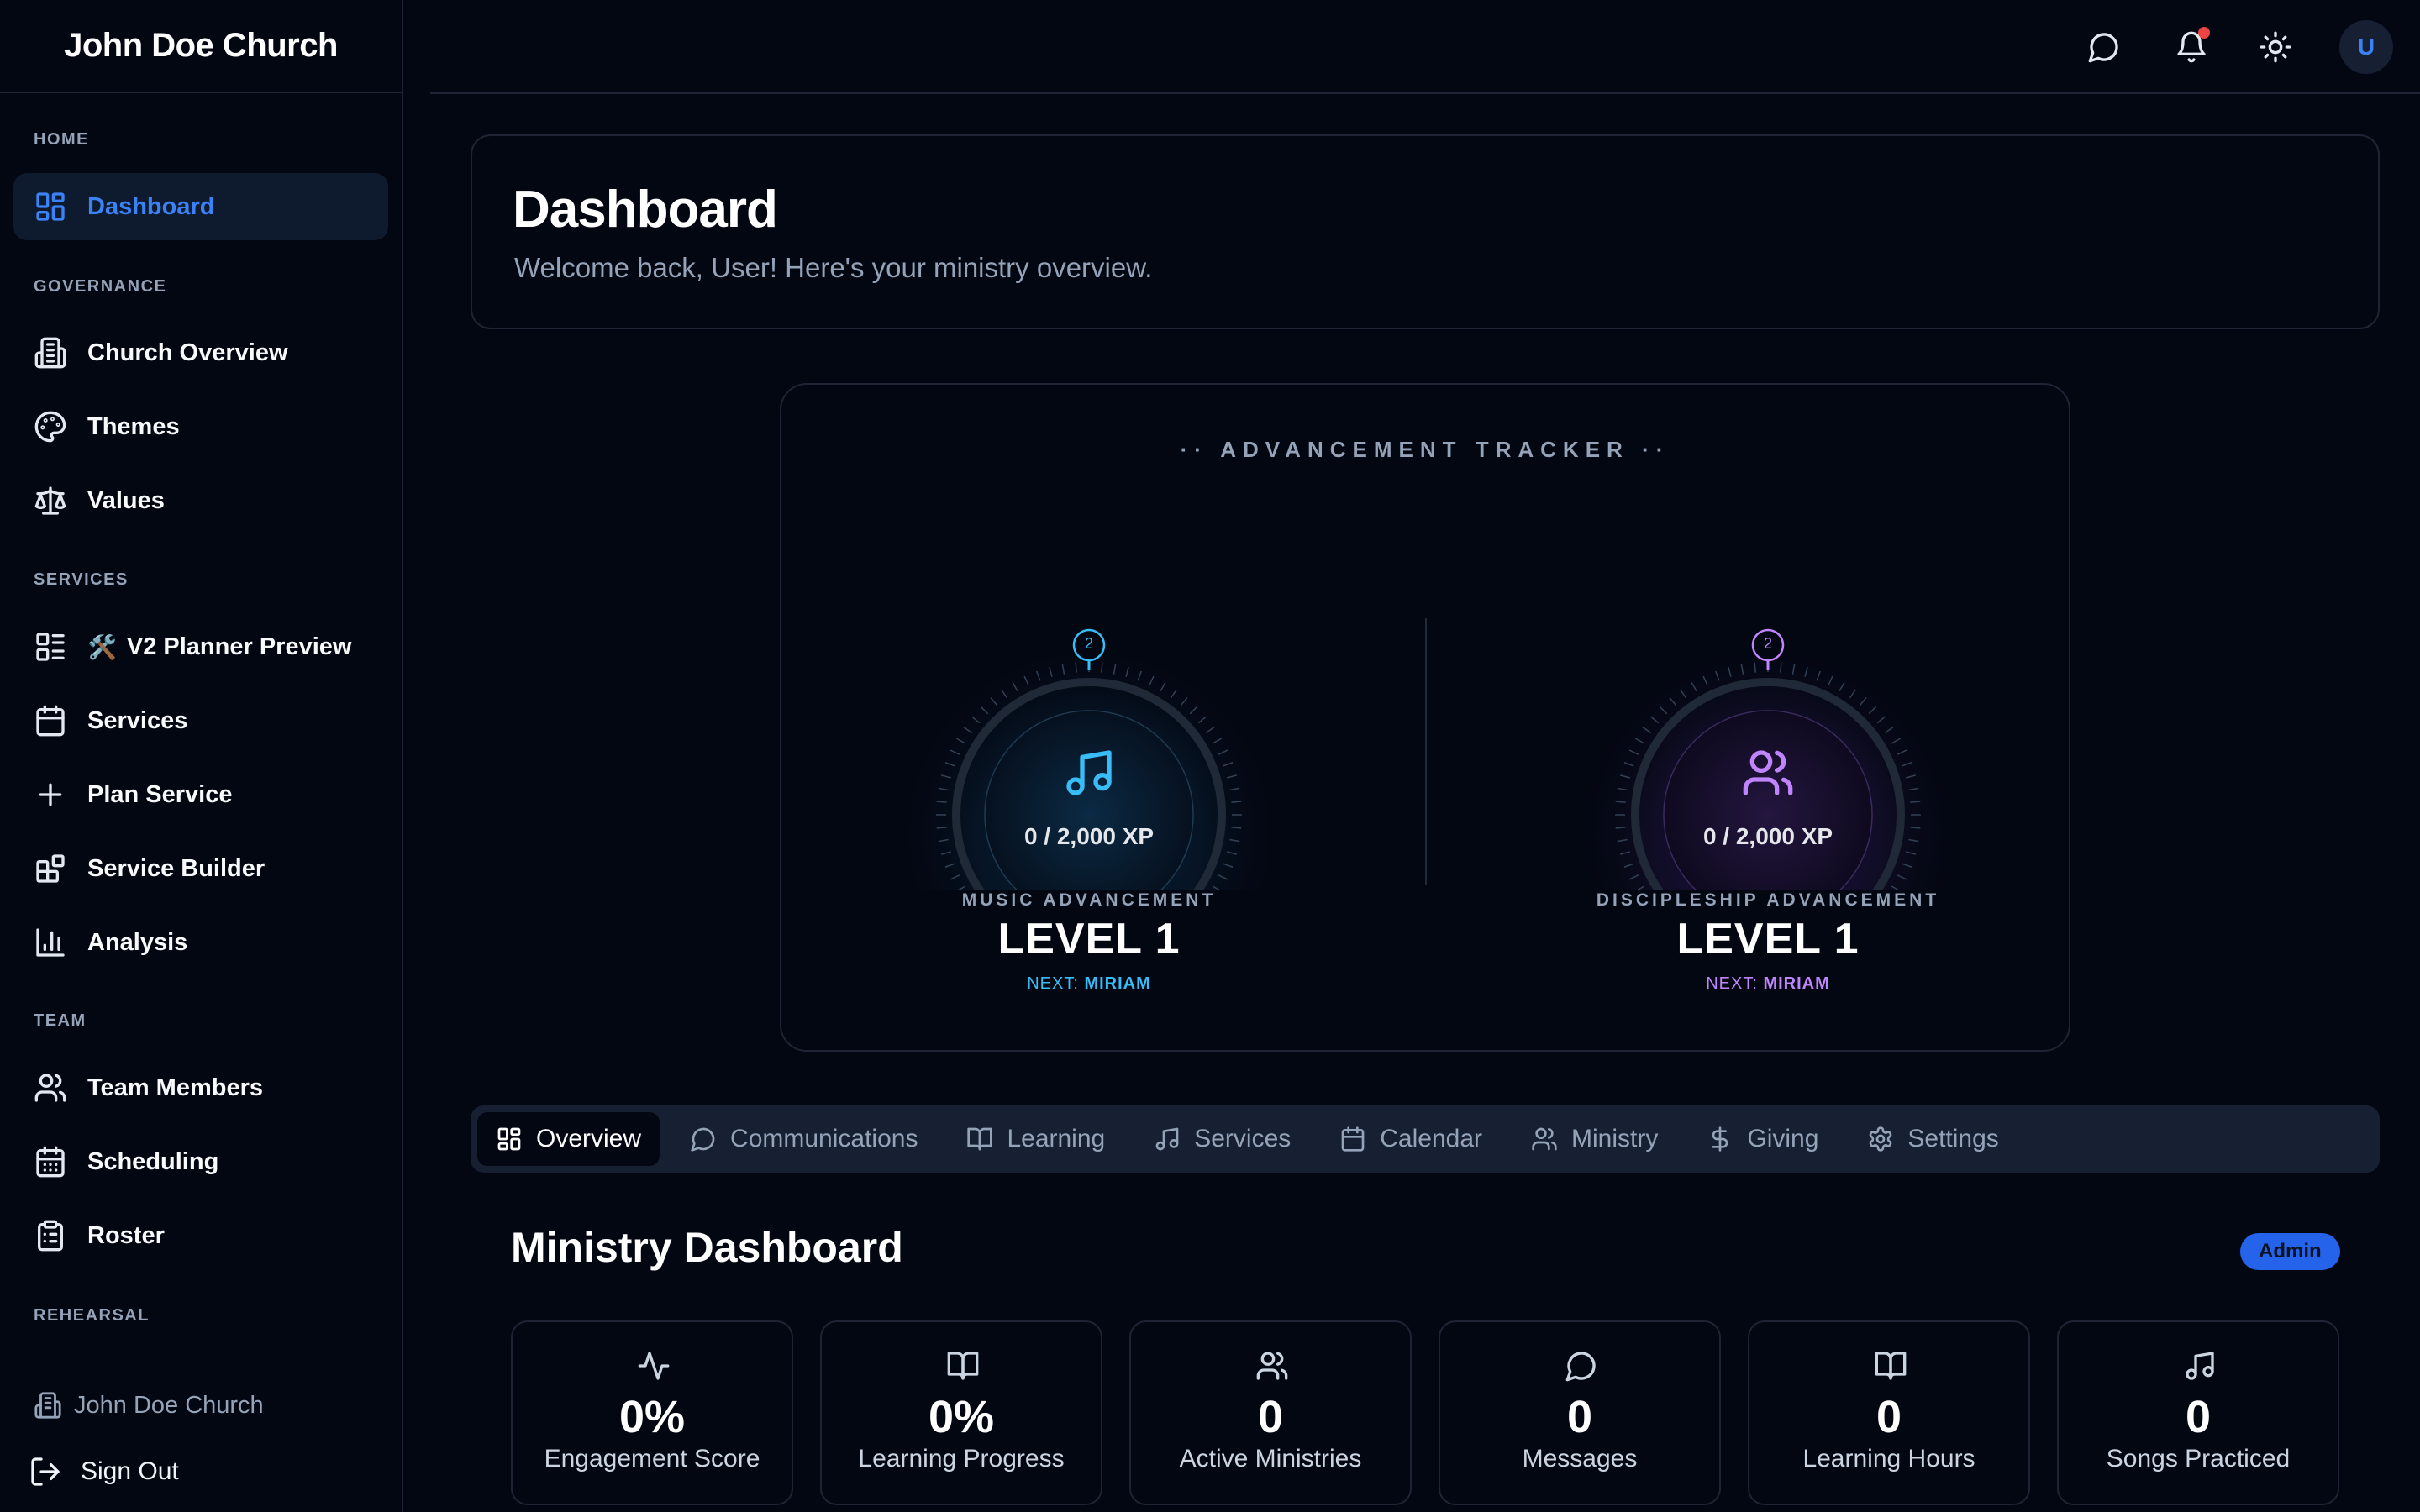 The width and height of the screenshot is (2420, 1512). Describe the element at coordinates (2275, 47) in the screenshot. I see `sun-icon` at that location.